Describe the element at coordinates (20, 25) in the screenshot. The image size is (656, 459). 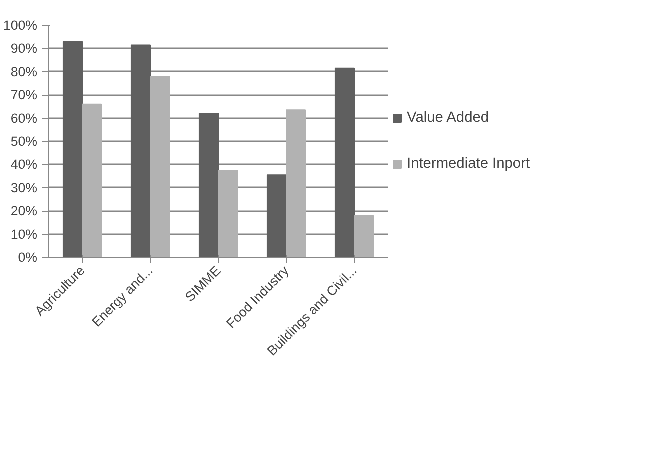
I see `y-tick-label: 100%` at that location.